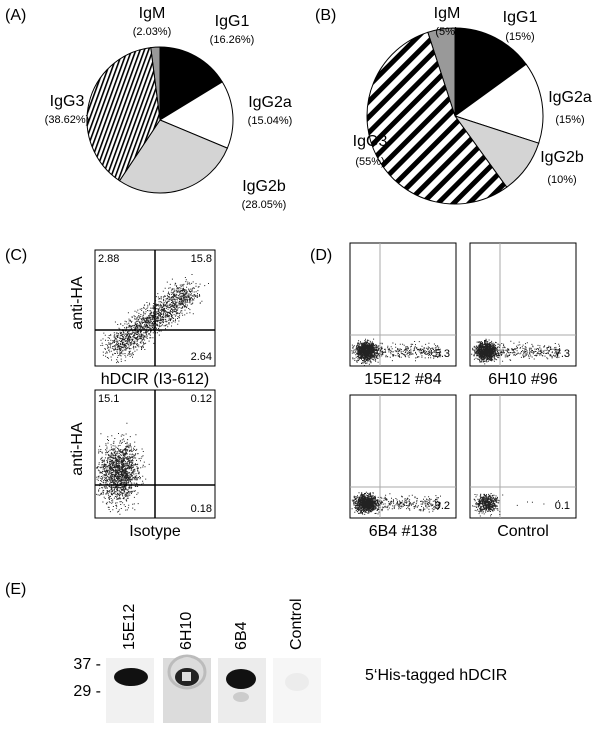 Image resolution: width=603 pixels, height=731 pixels. Describe the element at coordinates (522, 379) in the screenshot. I see `plot-label: 6H10 #96` at that location.